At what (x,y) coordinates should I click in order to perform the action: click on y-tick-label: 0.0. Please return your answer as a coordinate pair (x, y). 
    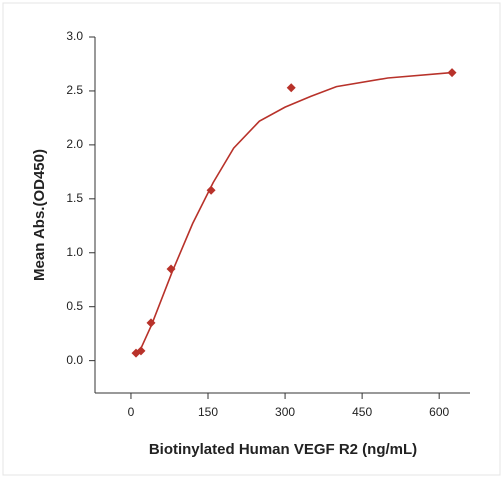
    Looking at the image, I should click on (74, 360).